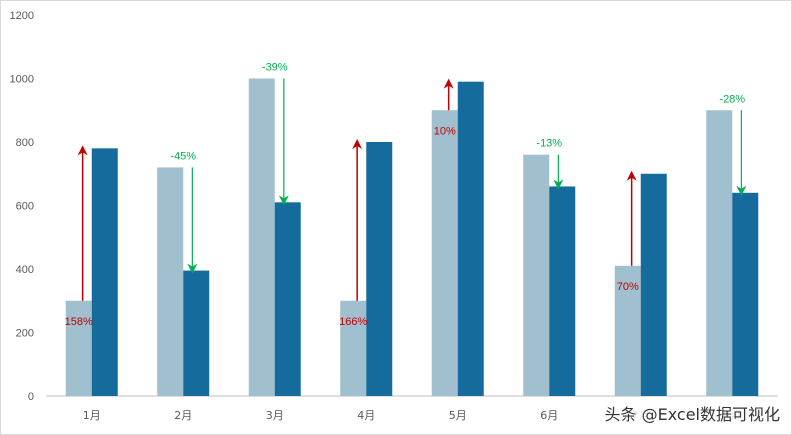 The width and height of the screenshot is (792, 435). Describe the element at coordinates (25, 207) in the screenshot. I see `y-tick-label: 600` at that location.